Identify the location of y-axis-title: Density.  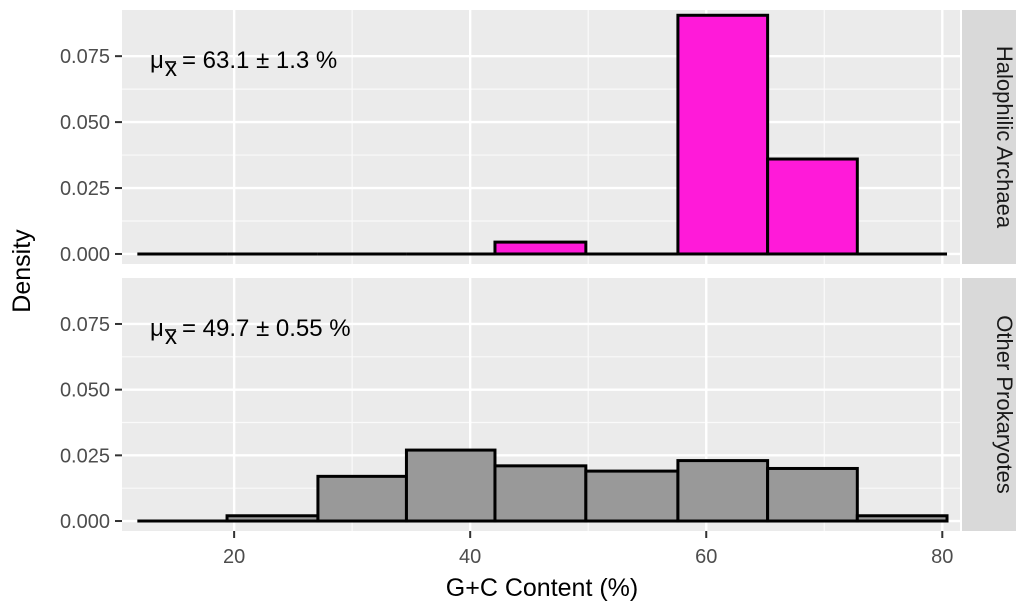
(22, 271).